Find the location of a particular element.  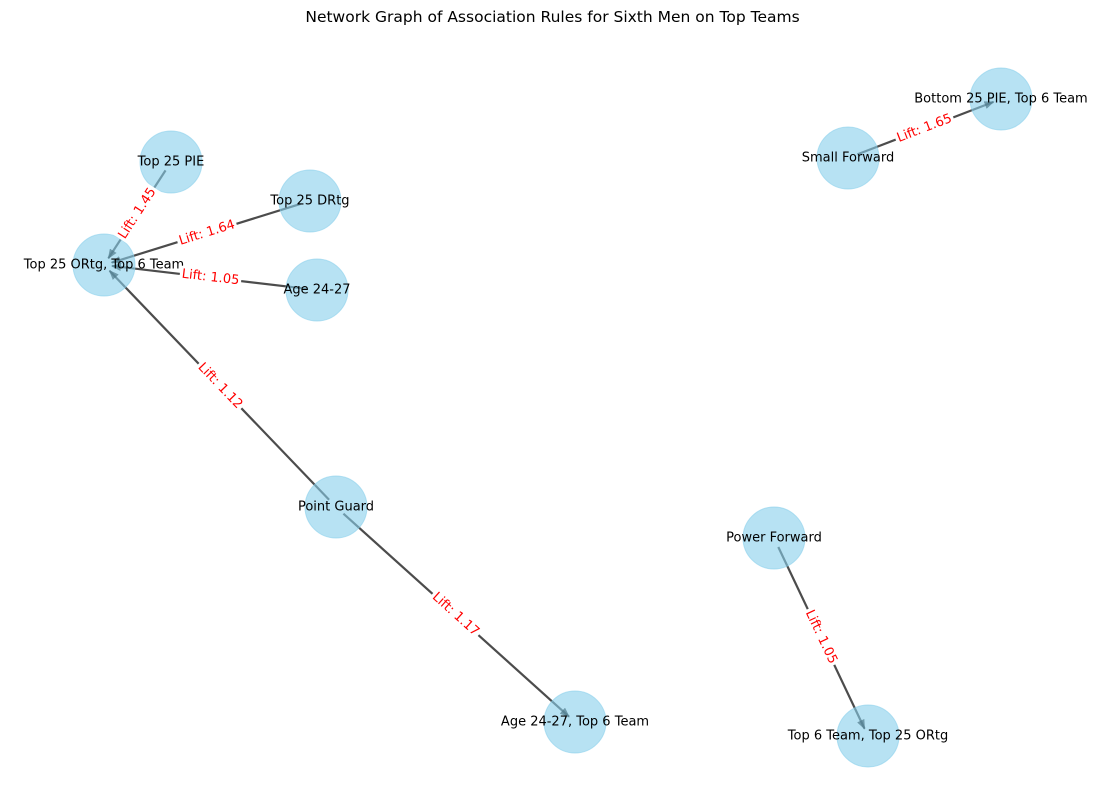

node-bottom25pie: Bottom 25 PIE, Top 6 Team is located at coordinates (1001, 99).